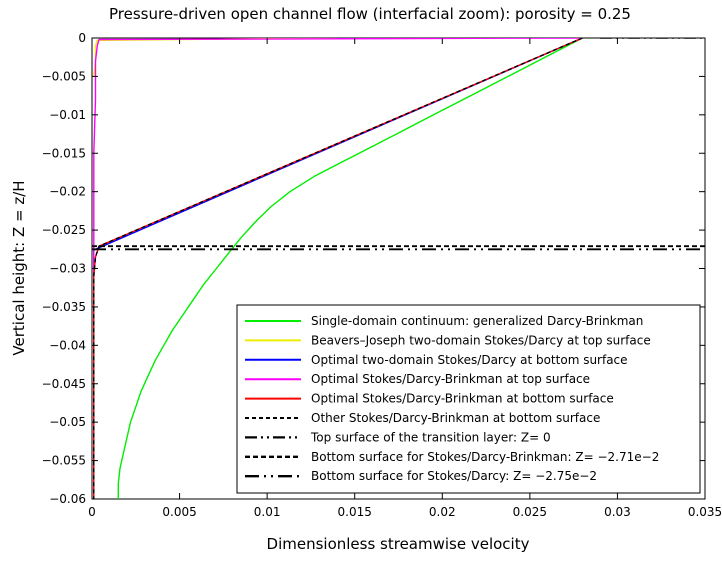  What do you see at coordinates (67, 269) in the screenshot?
I see `y-tick-label: −0.03` at bounding box center [67, 269].